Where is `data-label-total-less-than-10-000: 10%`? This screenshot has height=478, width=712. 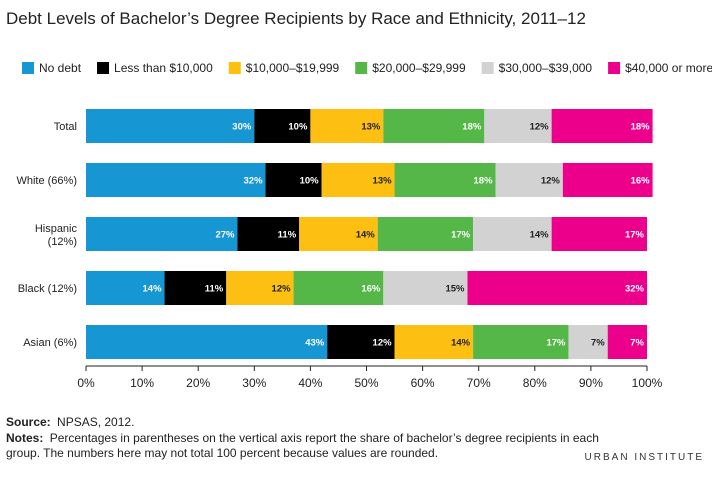
data-label-total-less-than-10-000: 10% is located at coordinates (298, 127).